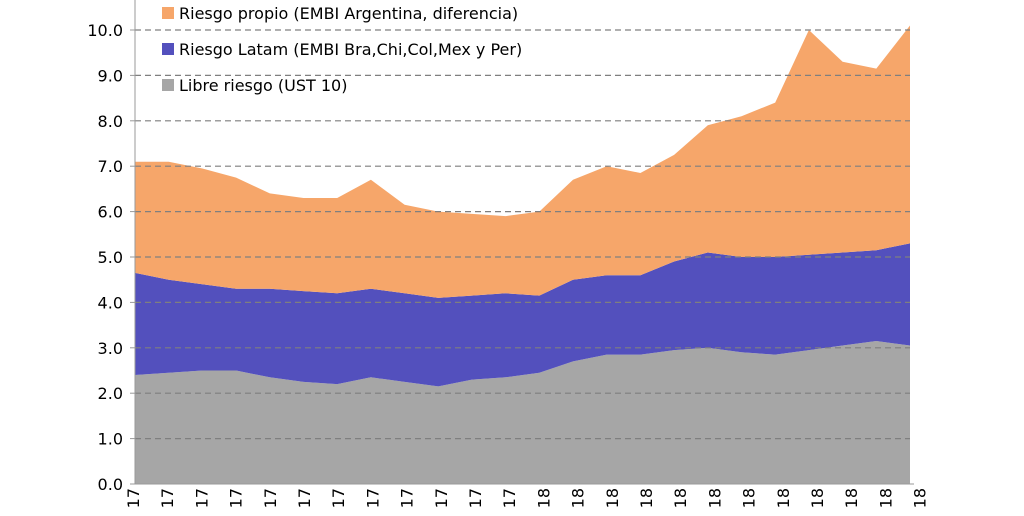 The width and height of the screenshot is (1024, 516). Describe the element at coordinates (110, 166) in the screenshot. I see `y-tick-label: 7.0` at that location.